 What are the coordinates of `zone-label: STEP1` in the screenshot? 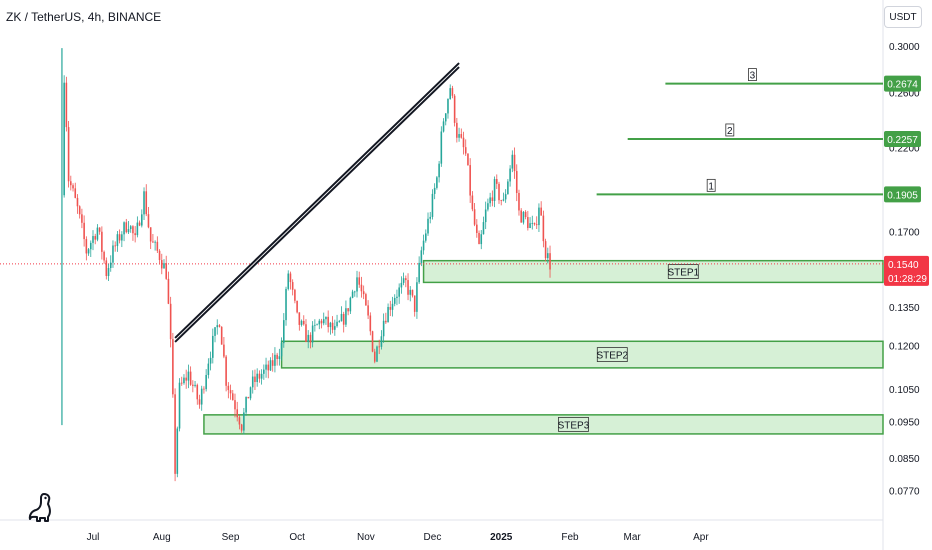 It's located at (683, 273).